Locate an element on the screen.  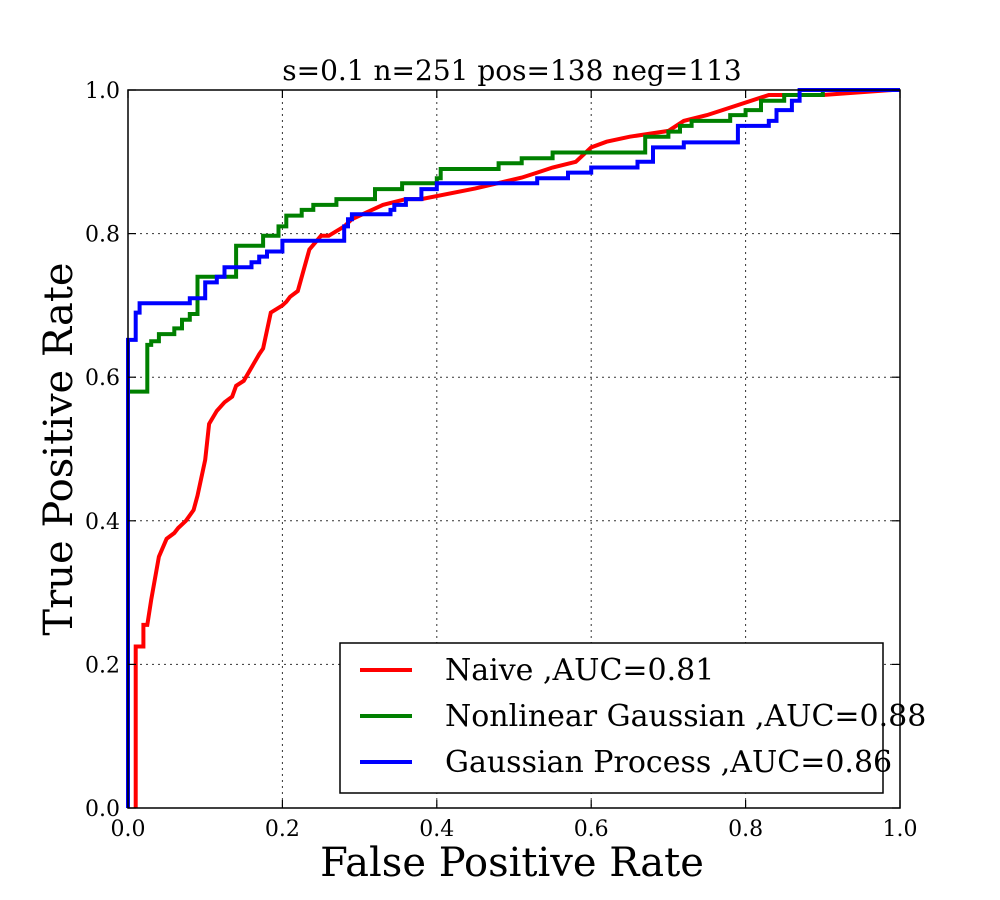
y-tick-label: 0.0 is located at coordinates (102, 809).